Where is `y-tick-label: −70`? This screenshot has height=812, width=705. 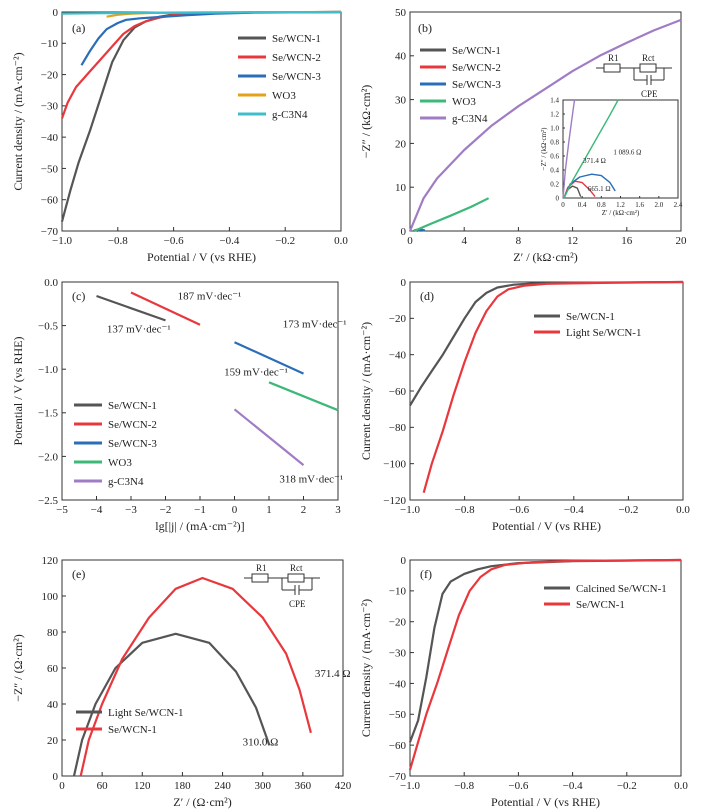 y-tick-label: −70 is located at coordinates (398, 777).